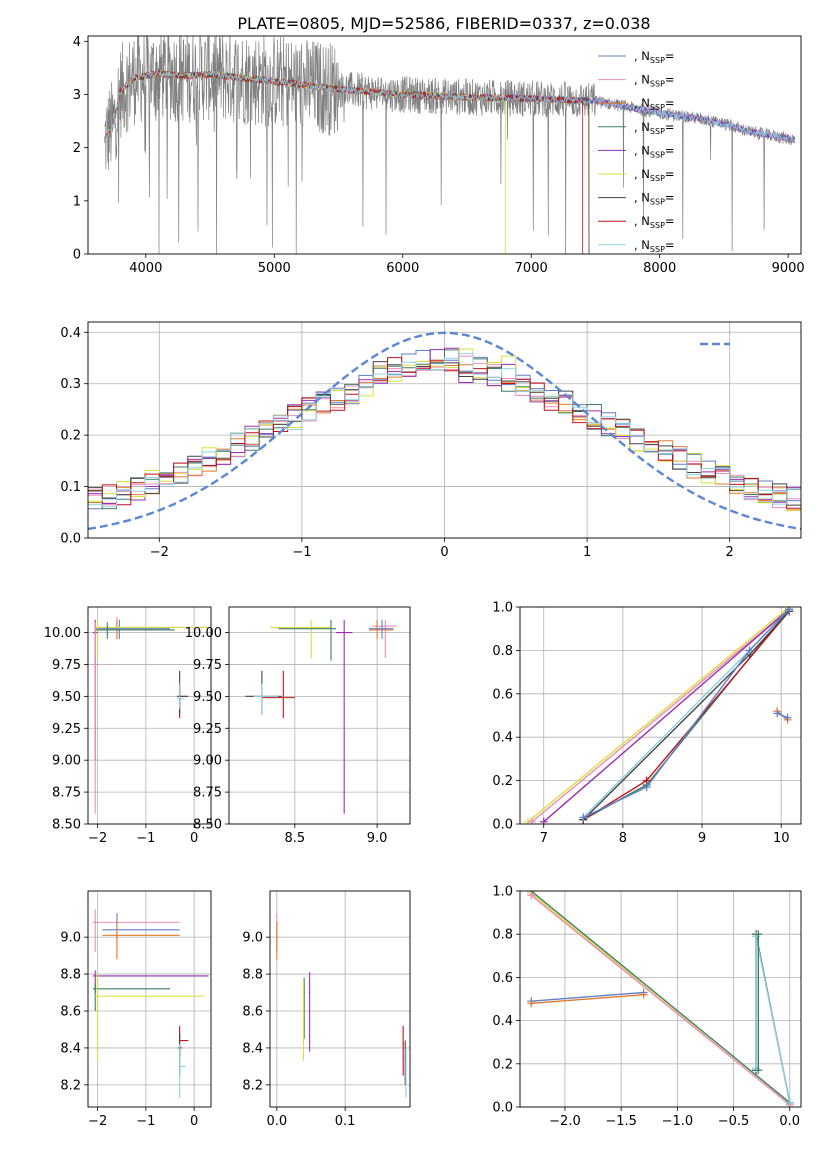 The width and height of the screenshot is (819, 1170). I want to click on histogram-step, so click(444, 430).